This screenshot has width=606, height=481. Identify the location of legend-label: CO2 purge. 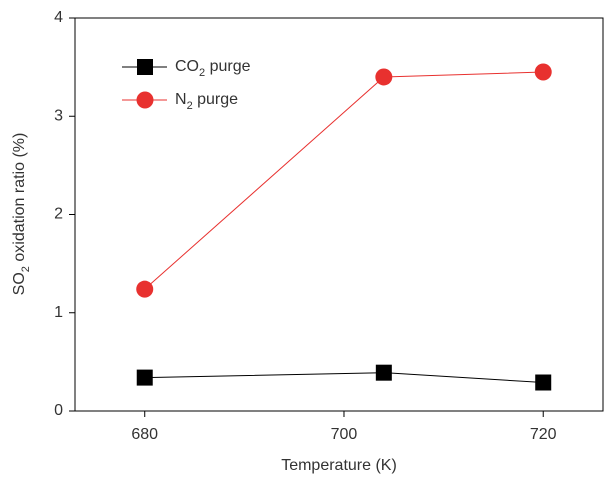
(213, 68).